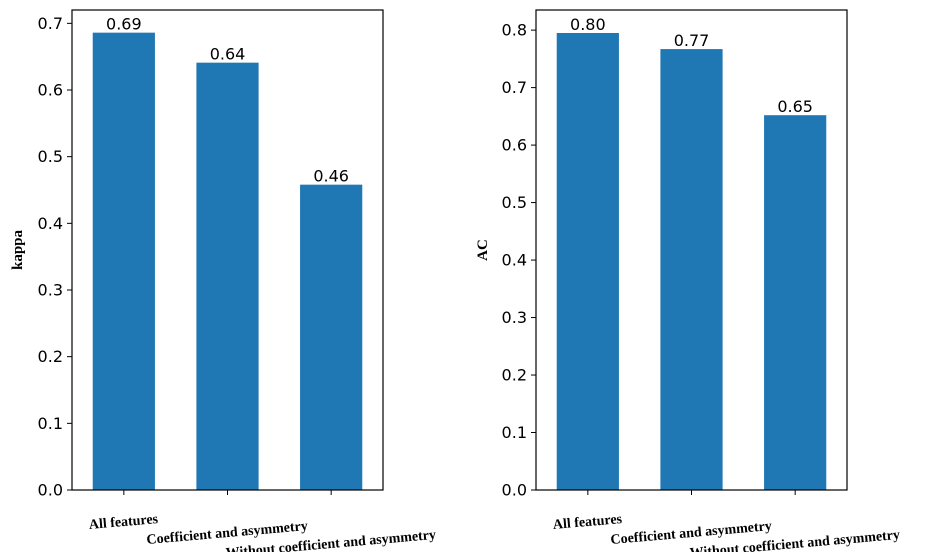 The height and width of the screenshot is (552, 933). I want to click on ac-category-label-1: All features, so click(587, 522).